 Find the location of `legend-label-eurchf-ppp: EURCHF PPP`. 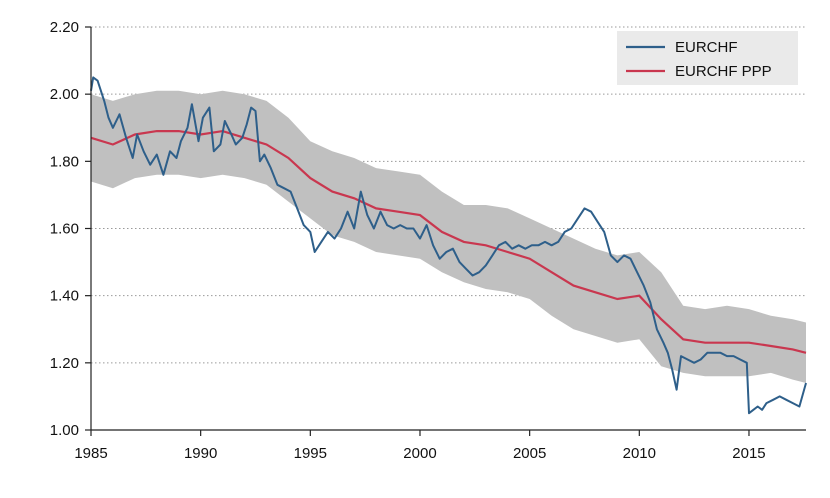

legend-label-eurchf-ppp: EURCHF PPP is located at coordinates (723, 71).